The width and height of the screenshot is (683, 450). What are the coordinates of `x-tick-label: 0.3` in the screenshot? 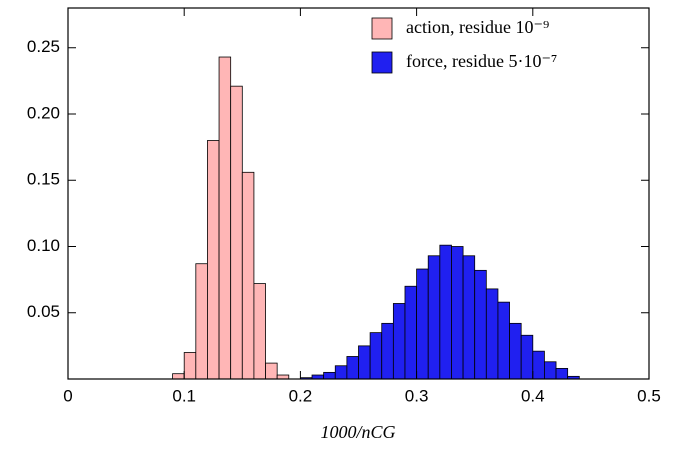 It's located at (417, 395).